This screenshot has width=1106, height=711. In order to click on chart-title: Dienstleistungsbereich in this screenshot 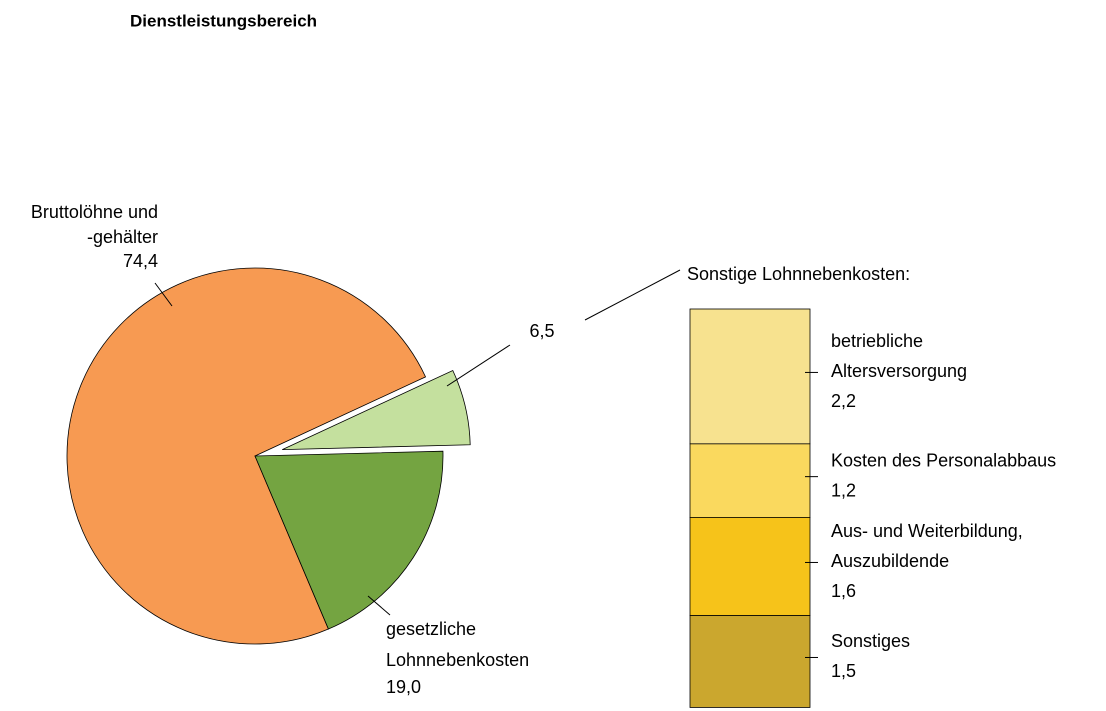, I will do `click(223, 20)`.